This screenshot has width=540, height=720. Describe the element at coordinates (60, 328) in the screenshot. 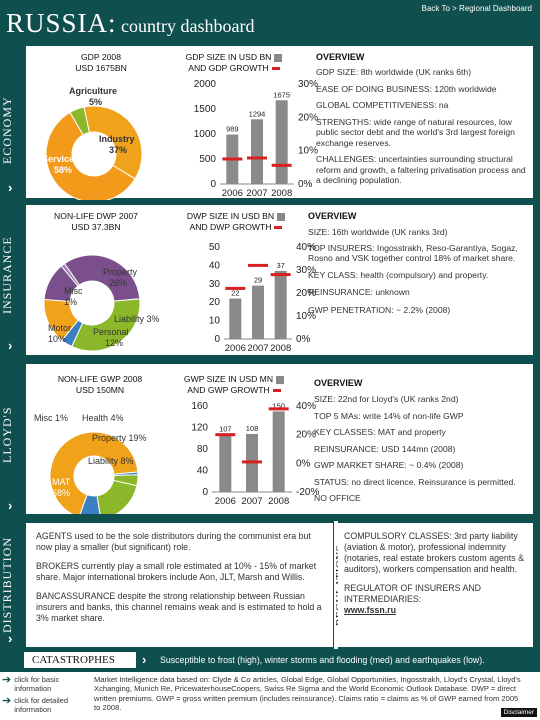

I see `motor-label-text: Motor` at that location.